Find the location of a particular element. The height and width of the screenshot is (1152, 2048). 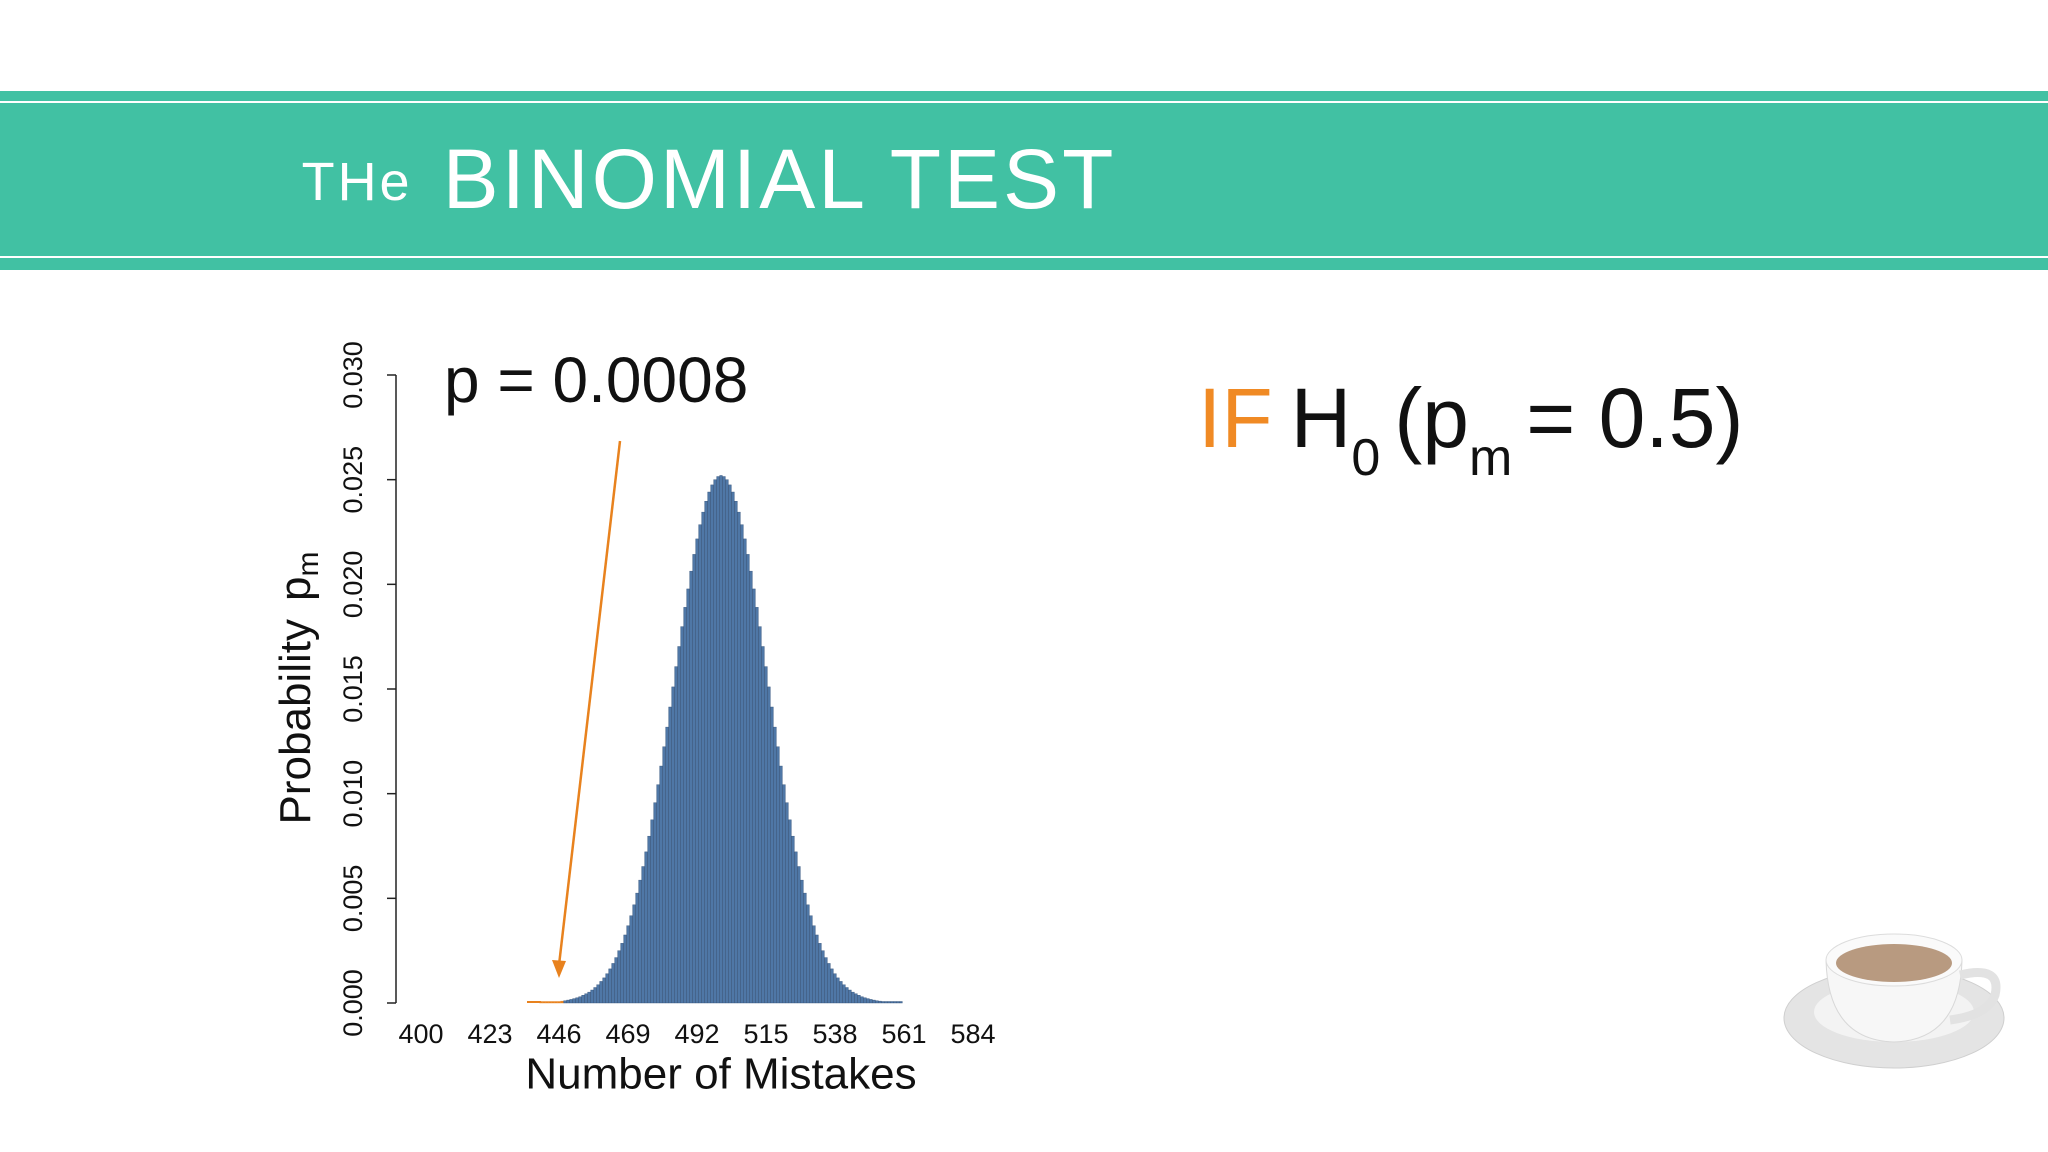

annotation: p = 0.0008 is located at coordinates (596, 380).